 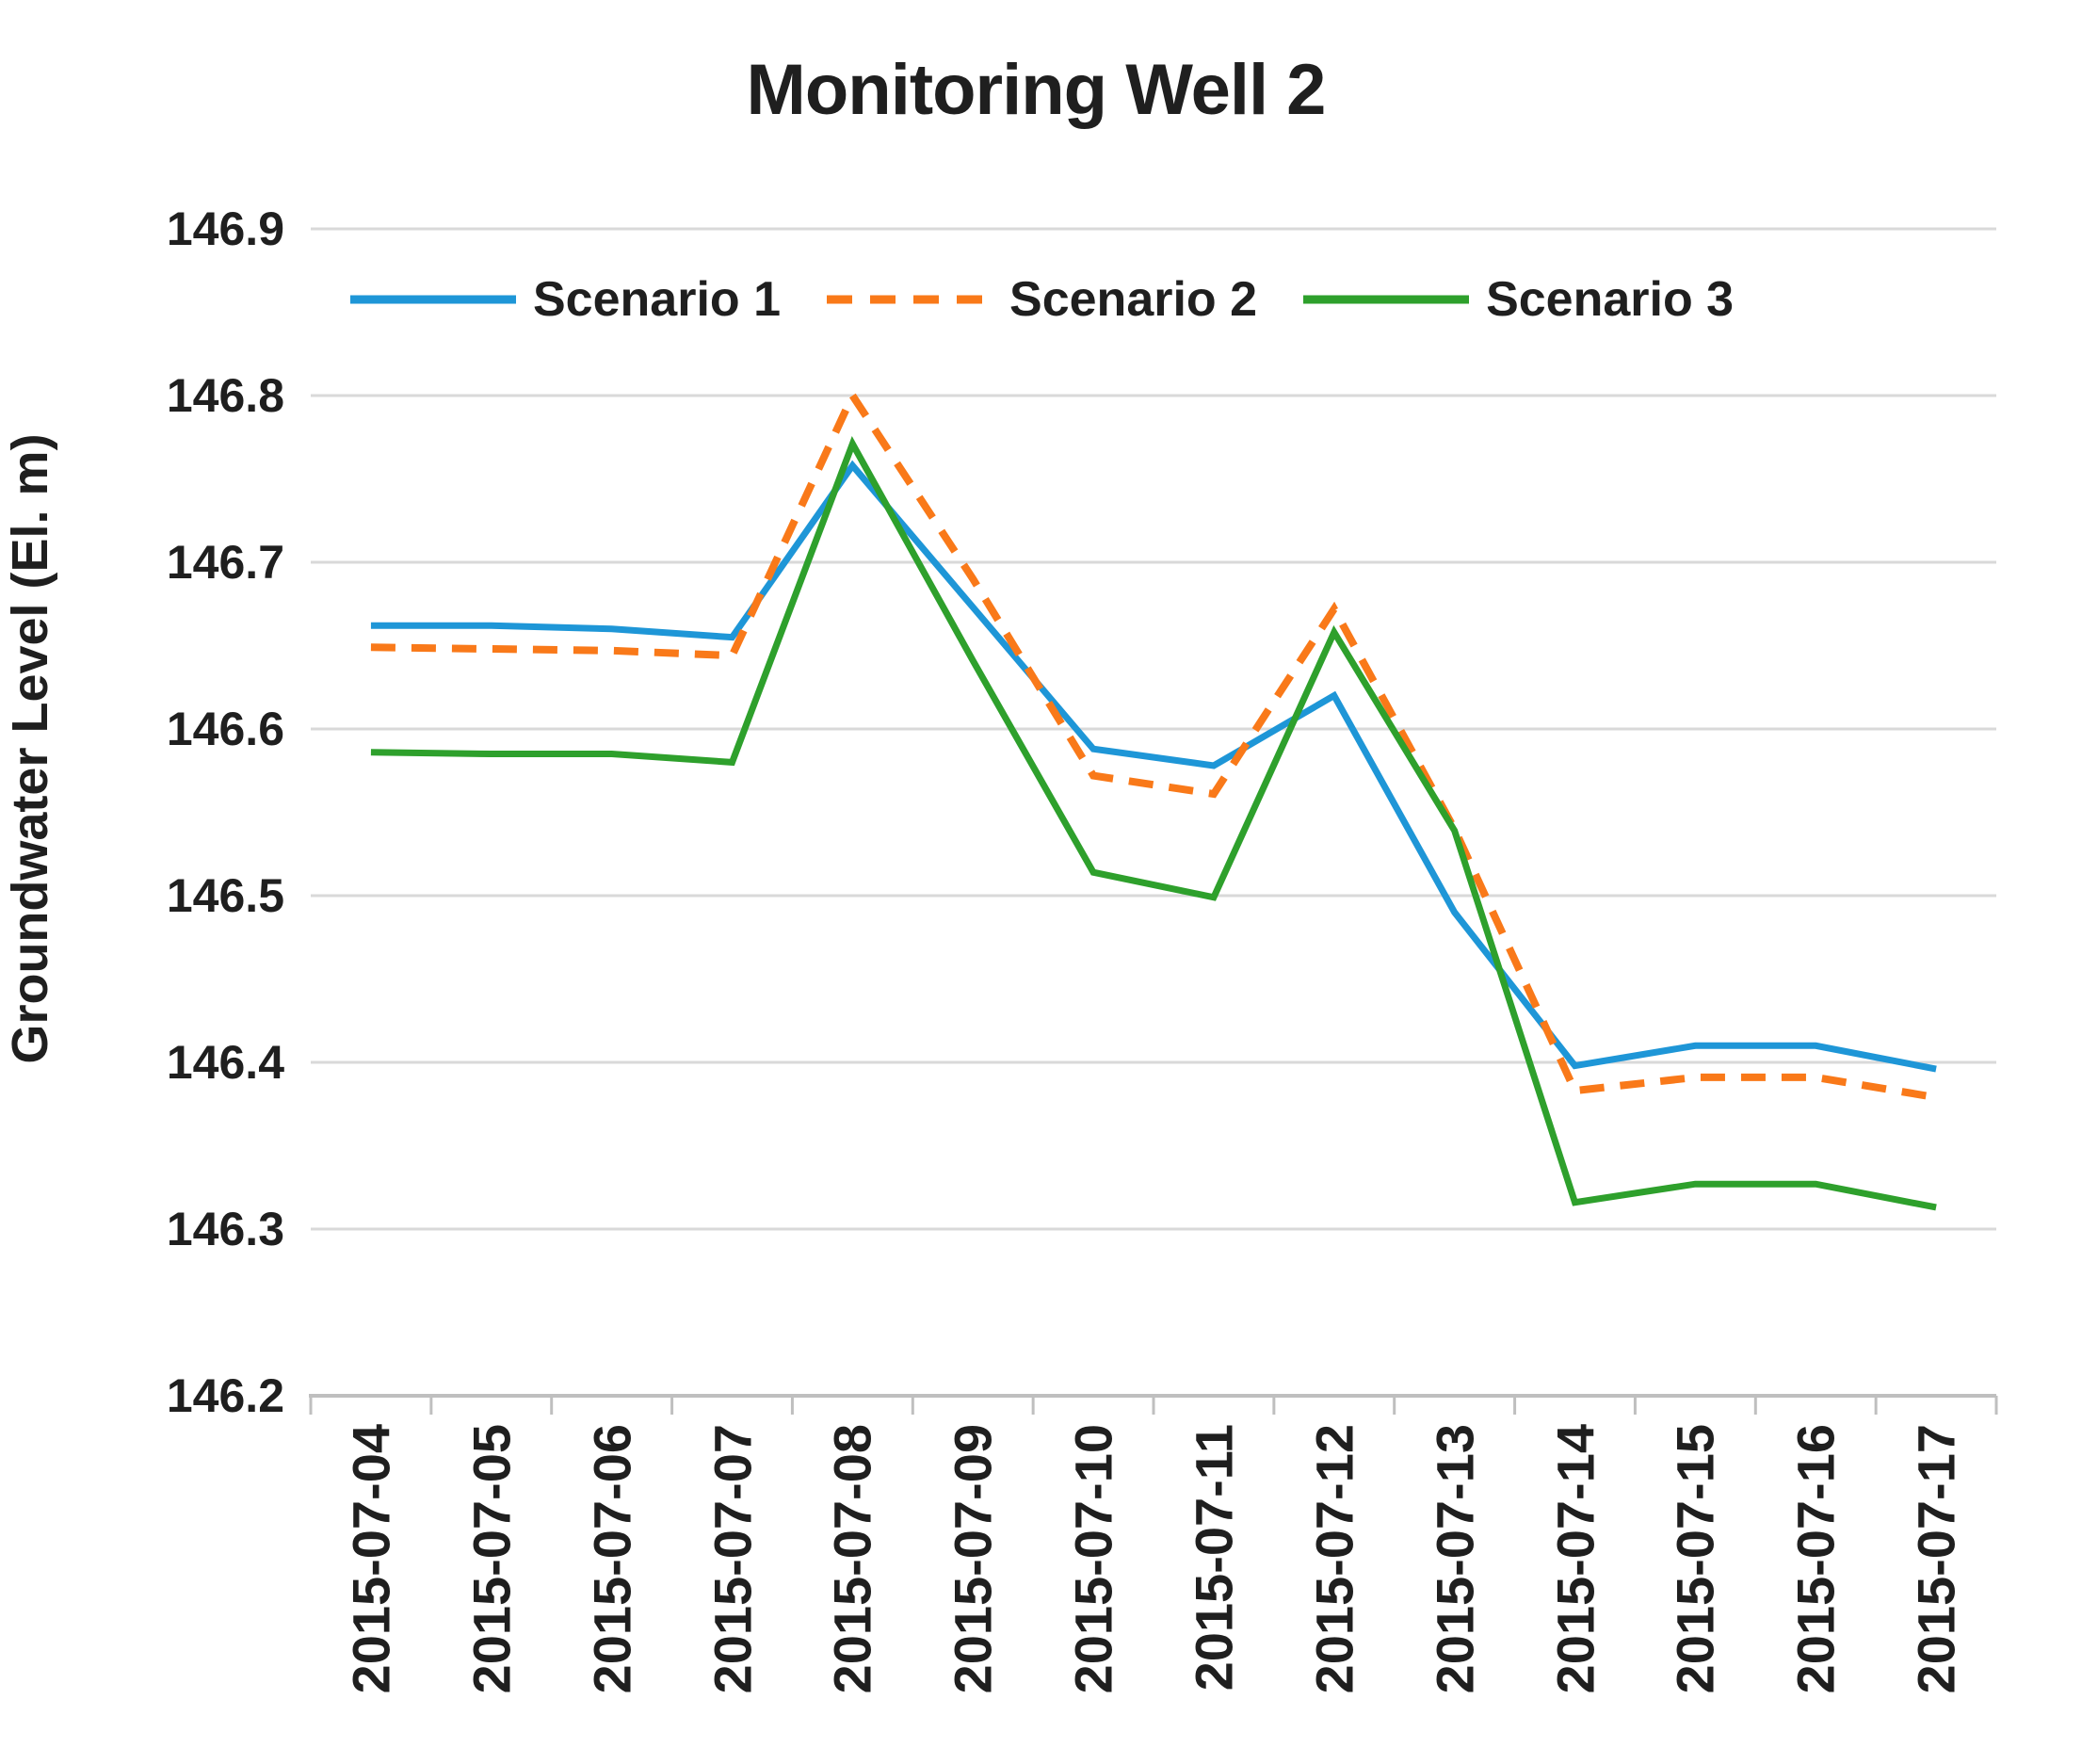 What do you see at coordinates (1815, 1559) in the screenshot?
I see `x-tick-label: 2015-07-16` at bounding box center [1815, 1559].